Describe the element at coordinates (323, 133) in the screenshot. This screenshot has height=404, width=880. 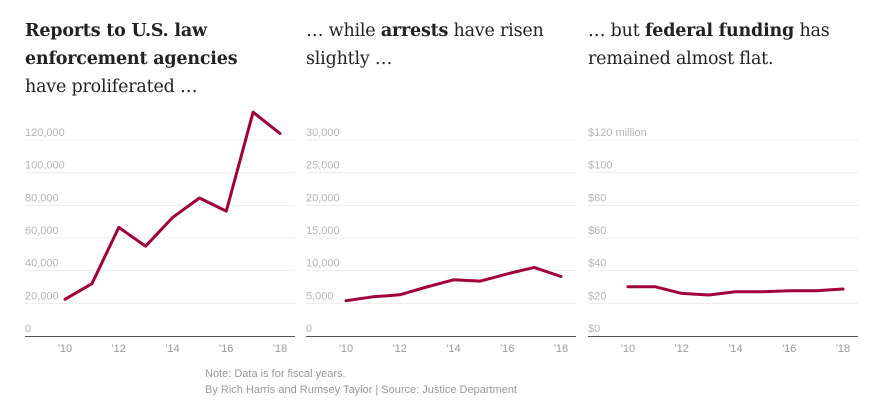
I see `y-tick-label: 30,000` at that location.